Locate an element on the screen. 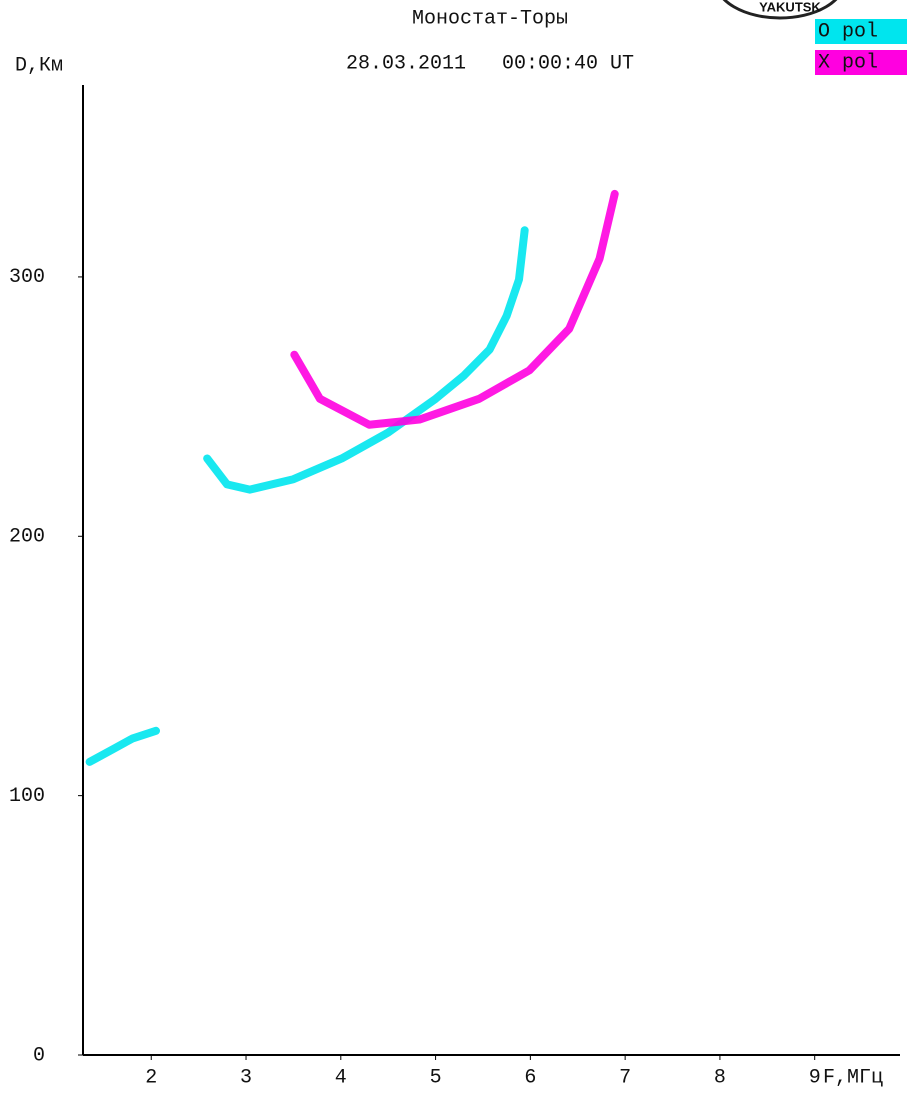  legend-label: X pol is located at coordinates (848, 62).